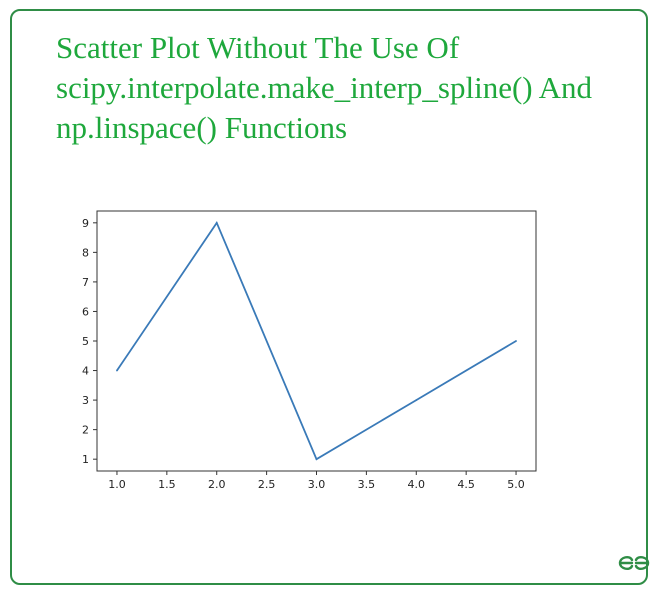 Image resolution: width=660 pixels, height=593 pixels. What do you see at coordinates (85, 252) in the screenshot?
I see `y-tick-label: 8` at bounding box center [85, 252].